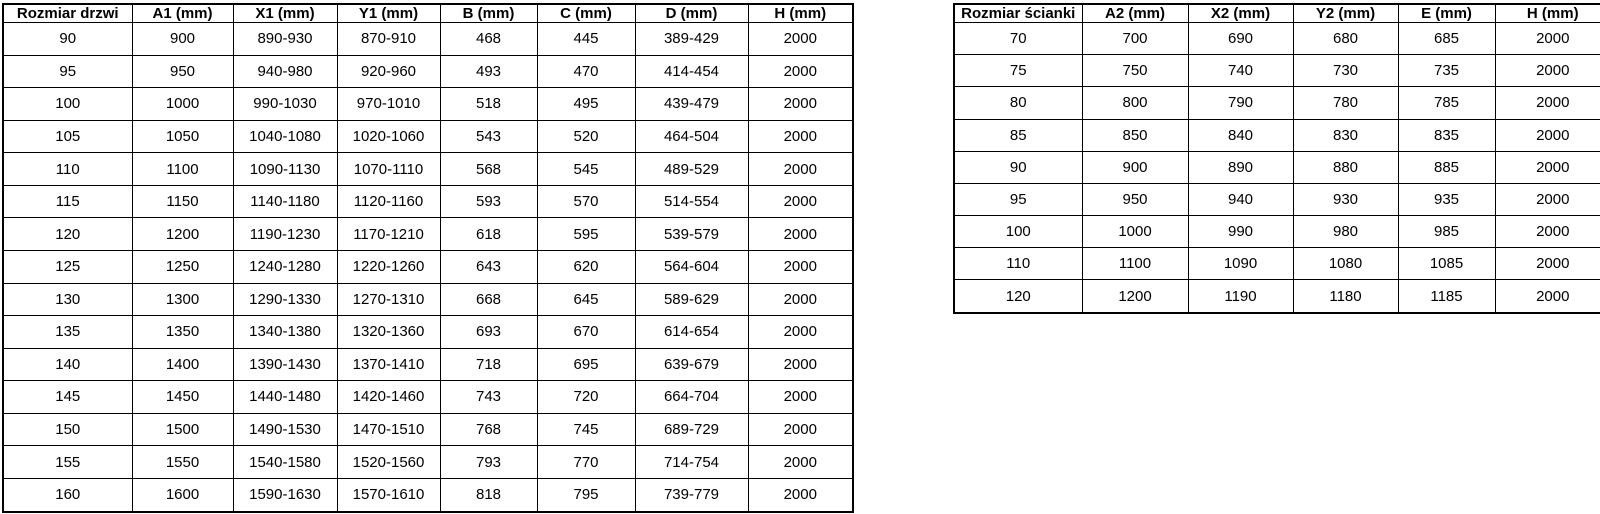 This screenshot has height=514, width=1600. What do you see at coordinates (428, 39) in the screenshot?
I see `table-row: 90 900 890-930 870-910 468 445 389-429 2000` at bounding box center [428, 39].